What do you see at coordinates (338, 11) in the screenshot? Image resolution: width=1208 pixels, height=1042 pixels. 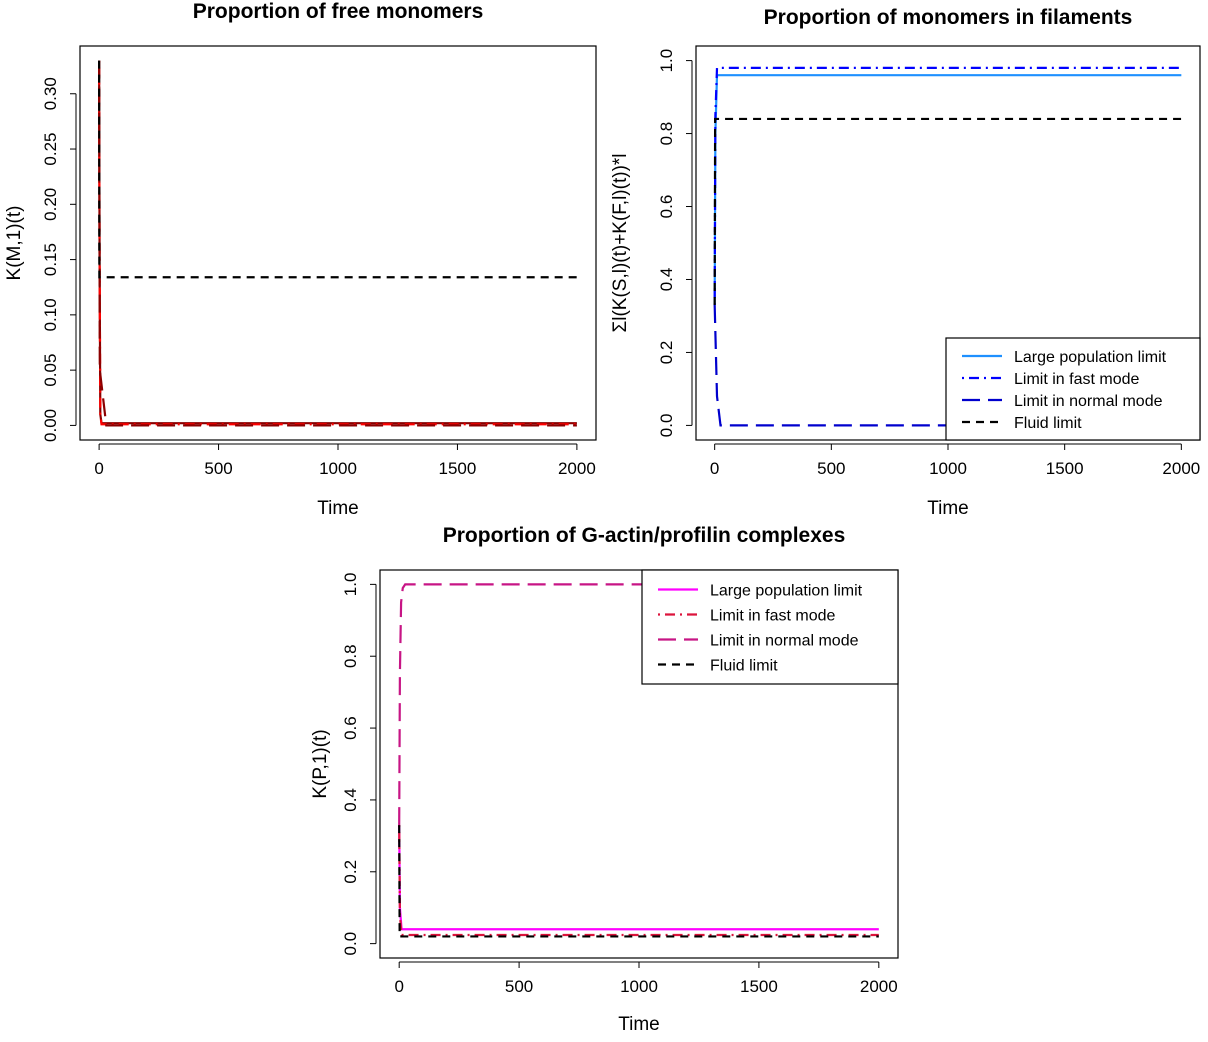 I see `chart-title: Proportion of free monomers` at bounding box center [338, 11].